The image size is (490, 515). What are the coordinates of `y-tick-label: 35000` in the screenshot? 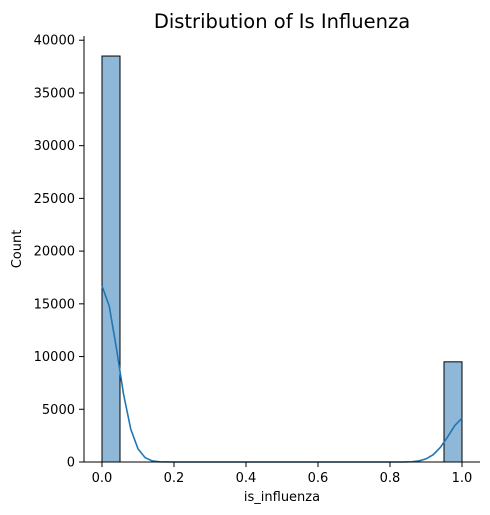 It's located at (54, 93).